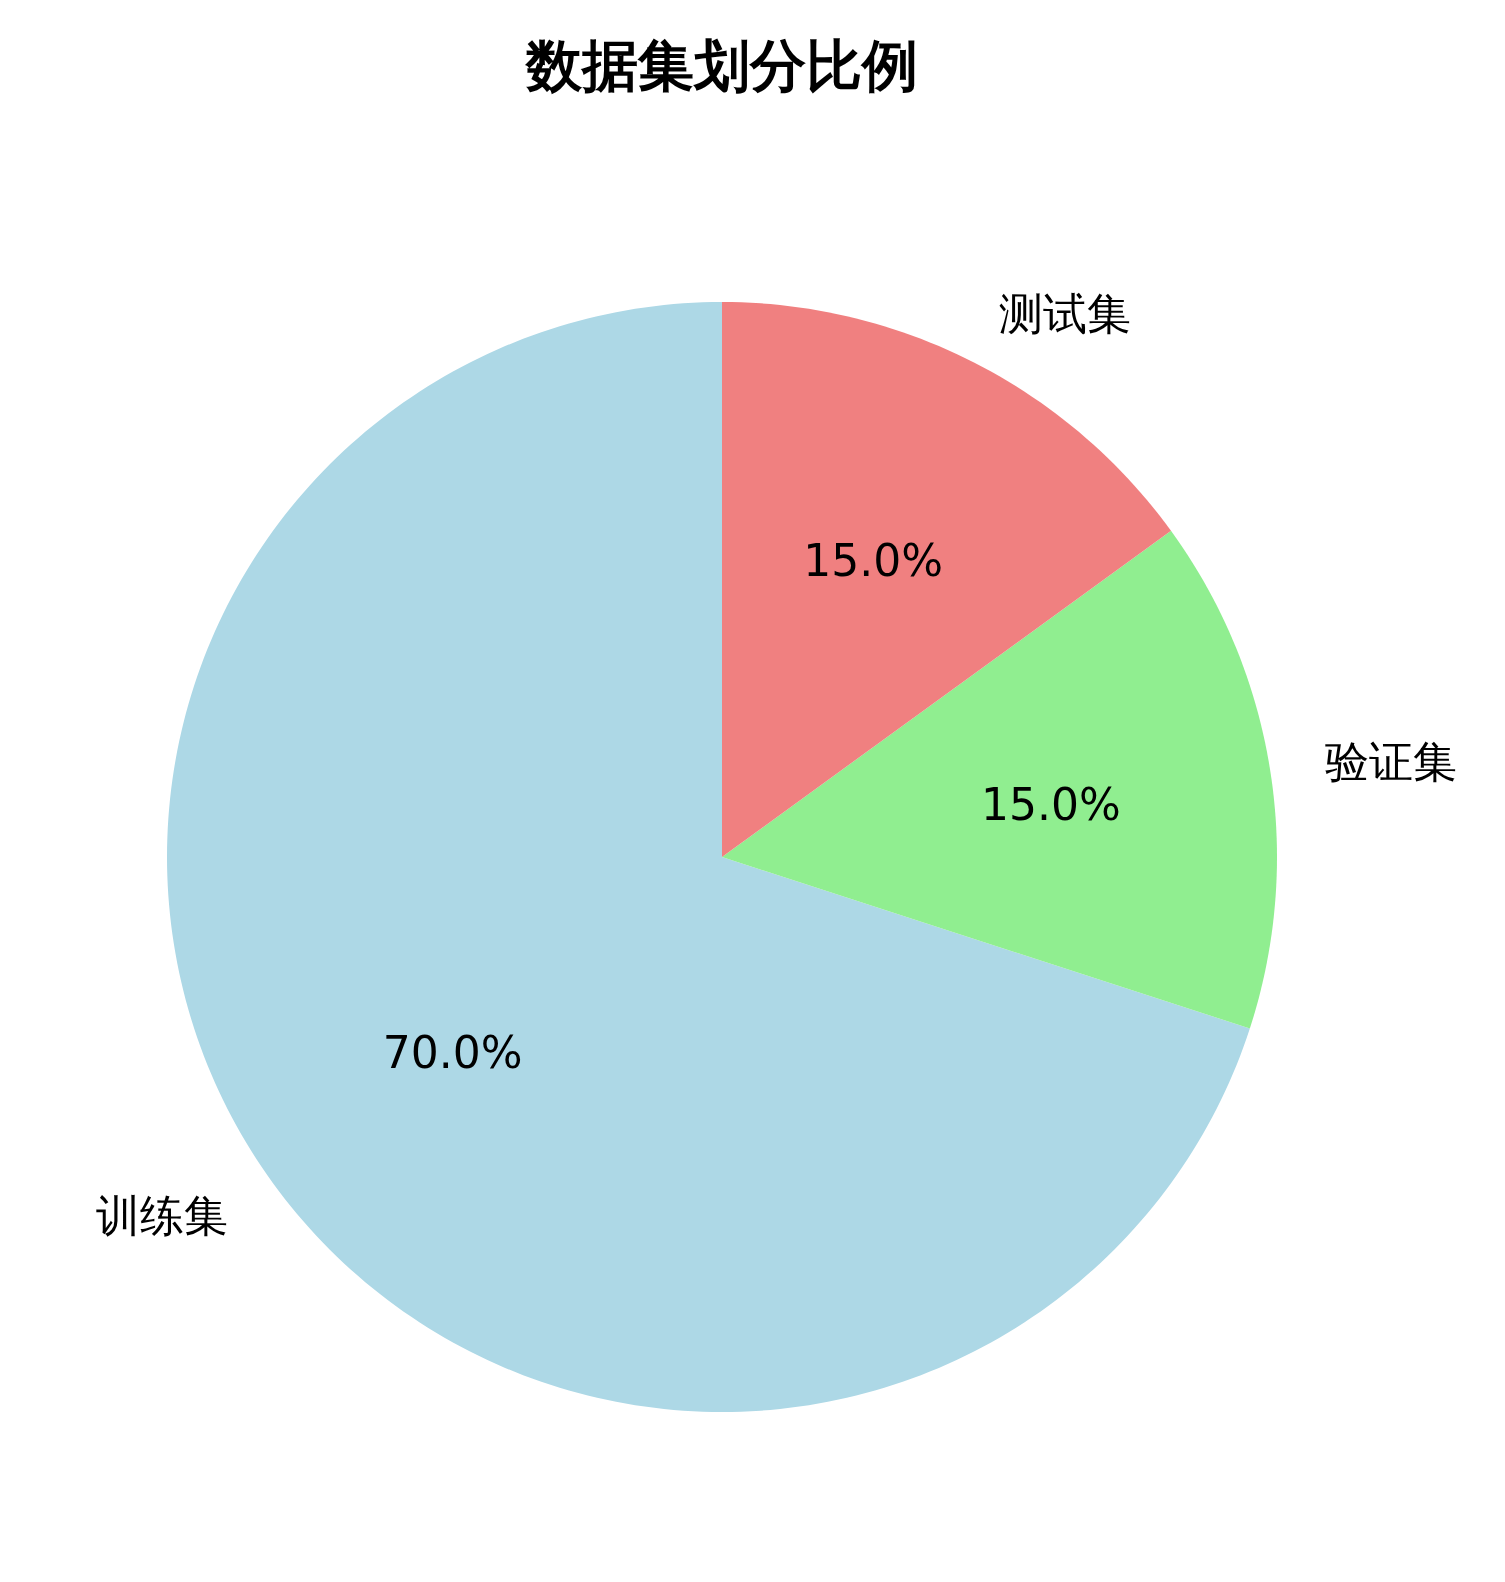 The image size is (1505, 1582). What do you see at coordinates (721, 65) in the screenshot?
I see `chart-title: 数据集划分比例` at bounding box center [721, 65].